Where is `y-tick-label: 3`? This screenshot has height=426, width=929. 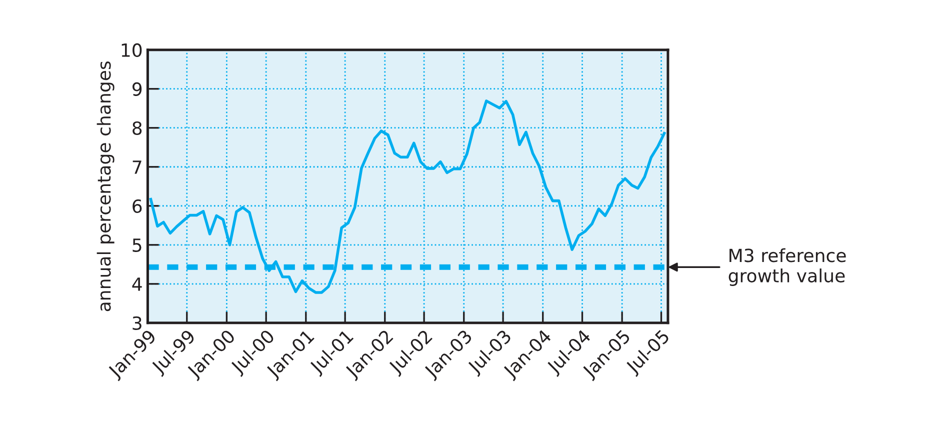 y-tick-label: 3 is located at coordinates (137, 323).